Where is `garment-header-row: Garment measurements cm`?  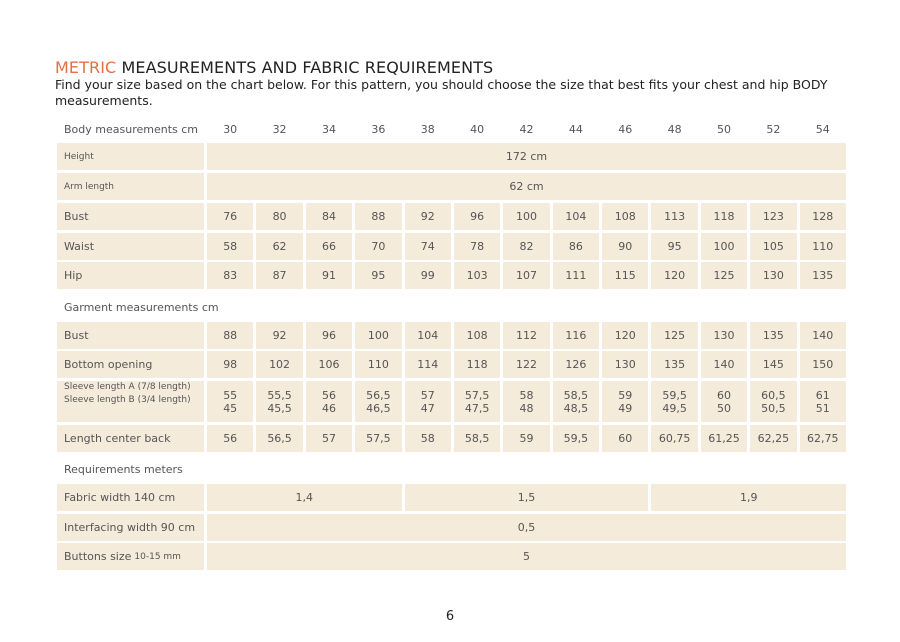
garment-header-row: Garment measurements cm is located at coordinates (451, 307).